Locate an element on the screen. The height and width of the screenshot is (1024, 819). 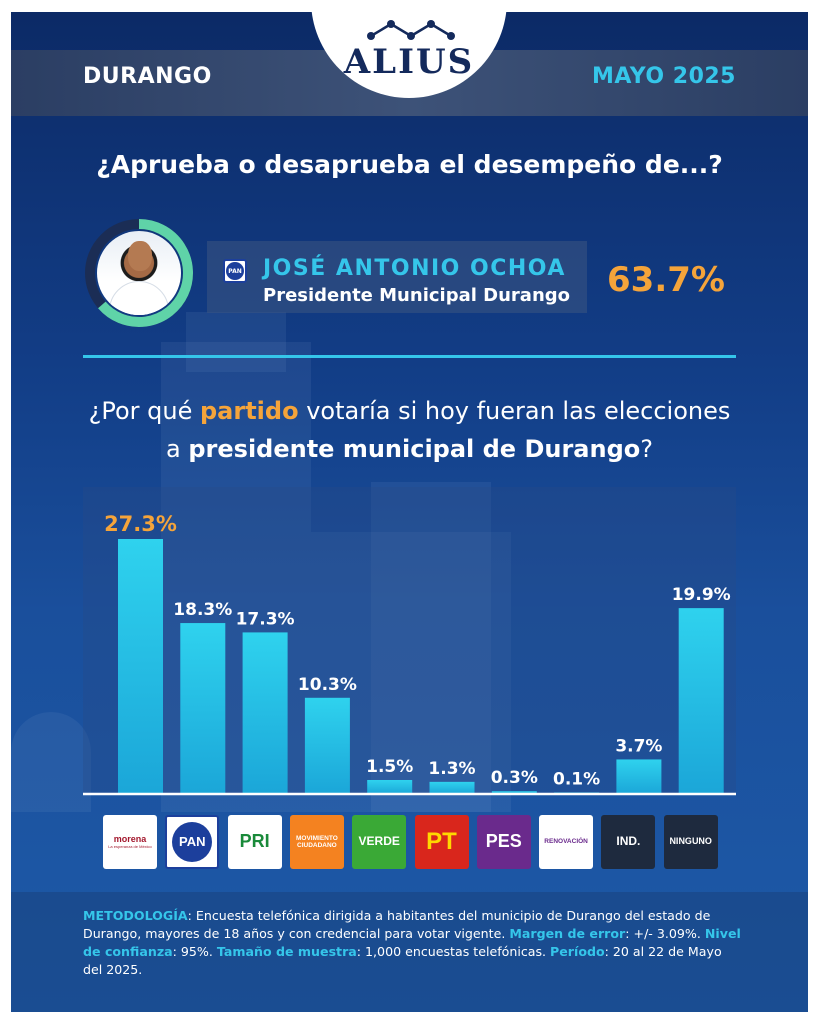
sample-text: : 1,000 encuestas telefónicas. is located at coordinates (453, 951).